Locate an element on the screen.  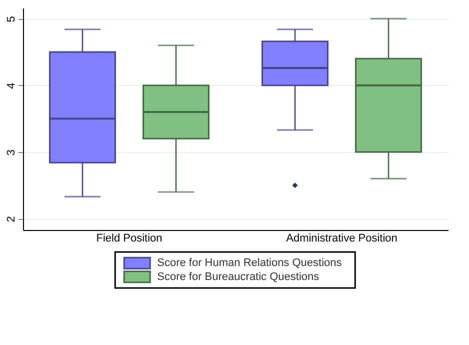
x-tick-label: Administrative Position is located at coordinates (342, 238).